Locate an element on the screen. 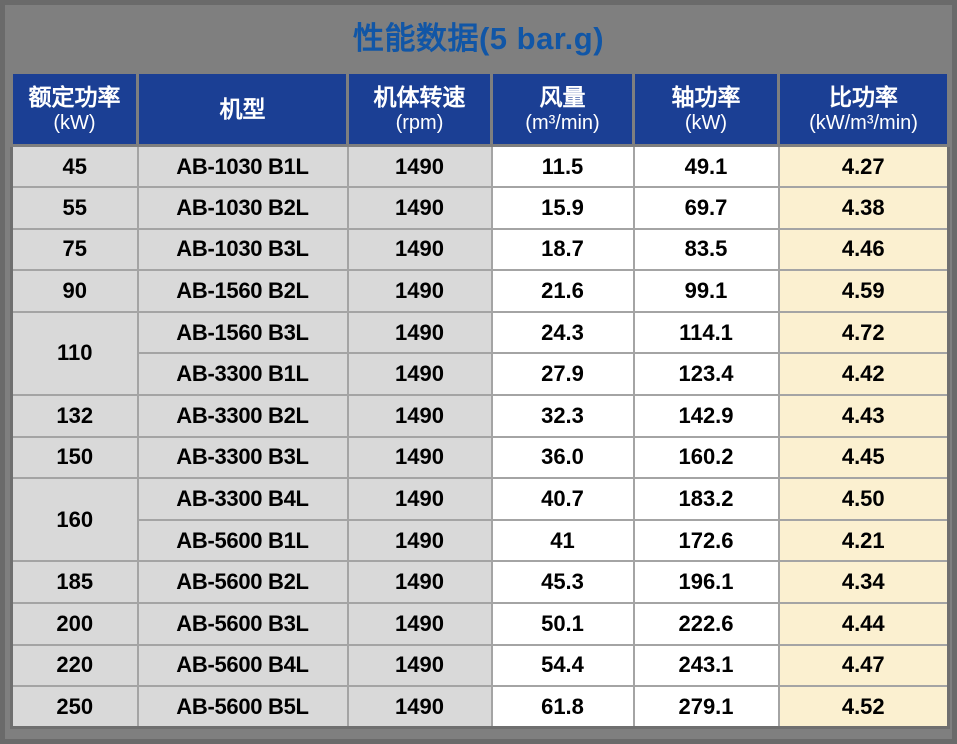 This screenshot has width=957, height=744. airflow-cell: 27.9 is located at coordinates (562, 374).